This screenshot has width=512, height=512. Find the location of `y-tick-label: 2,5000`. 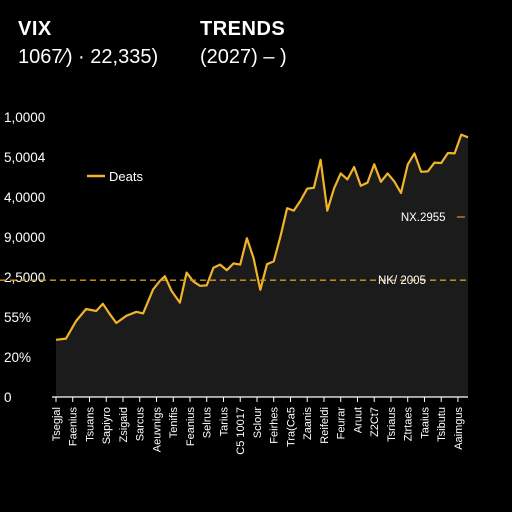

y-tick-label: 2,5000 is located at coordinates (24, 277).